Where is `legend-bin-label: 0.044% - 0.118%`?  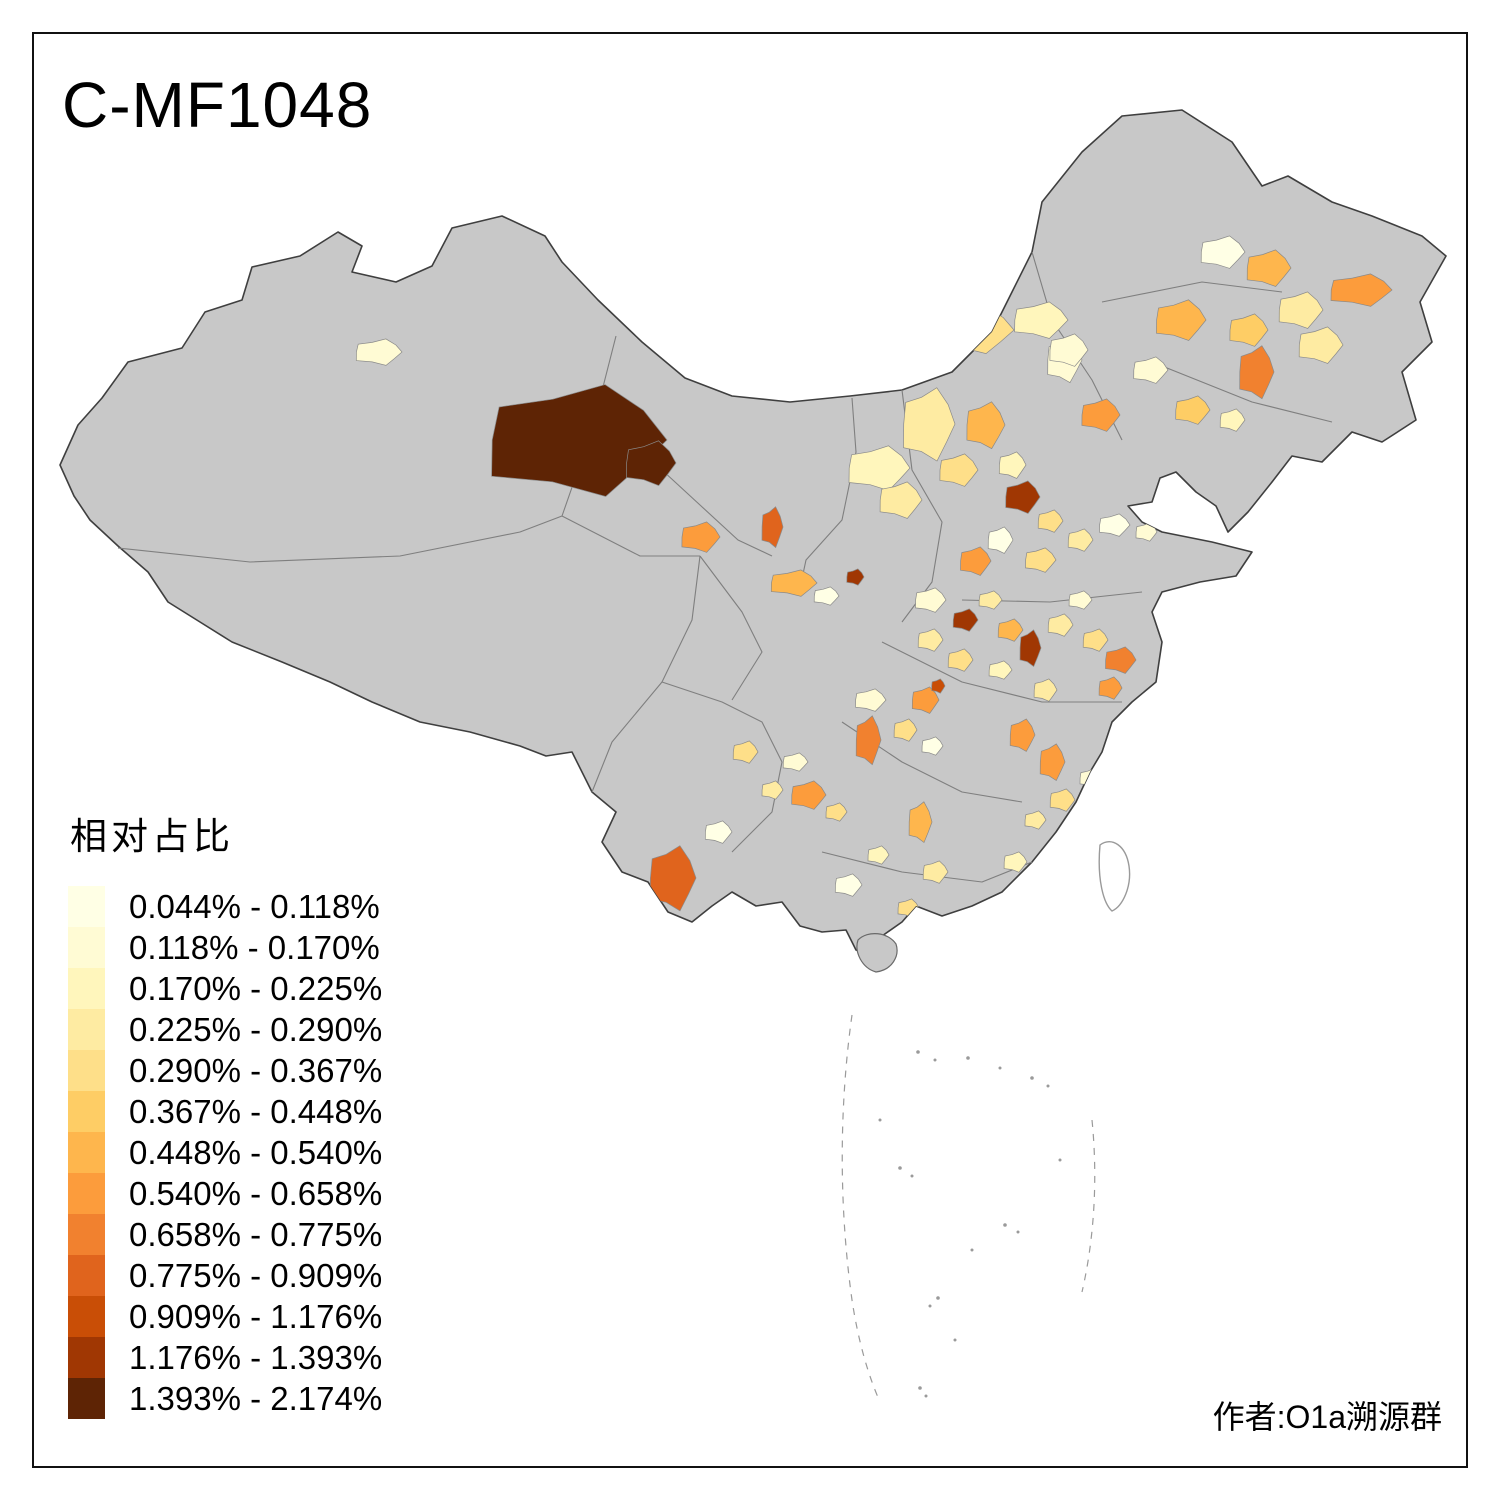
legend-bin-label: 0.044% - 0.118% is located at coordinates (254, 906).